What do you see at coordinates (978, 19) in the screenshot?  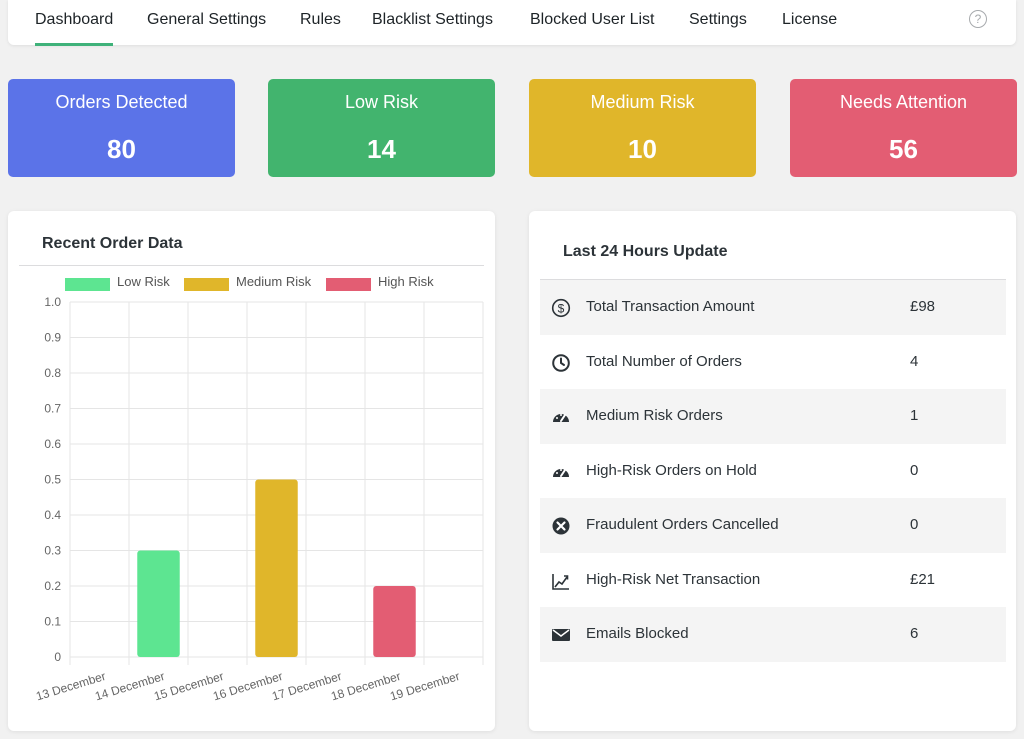 I see `help-circle-icon: ?` at bounding box center [978, 19].